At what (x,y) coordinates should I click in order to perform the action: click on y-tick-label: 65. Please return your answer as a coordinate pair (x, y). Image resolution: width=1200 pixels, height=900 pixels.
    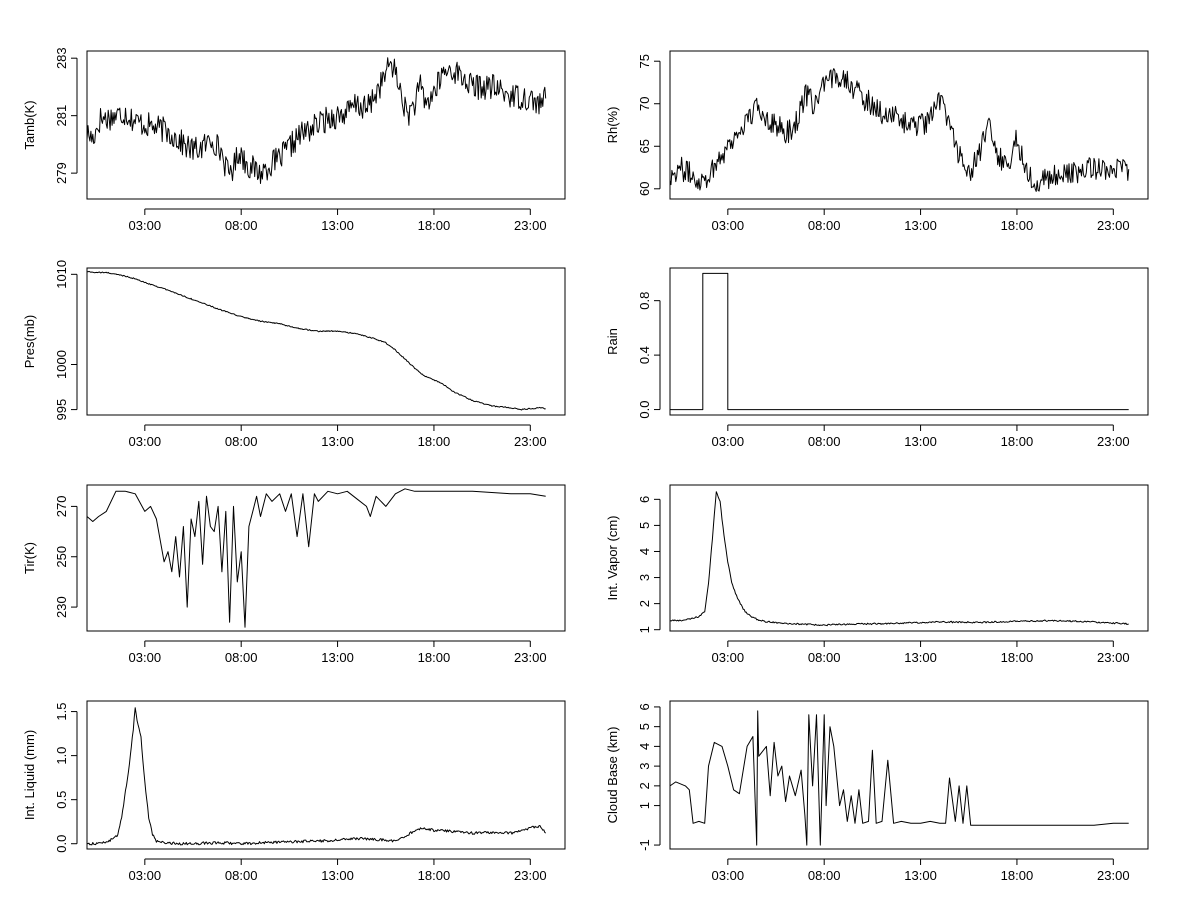
    Looking at the image, I should click on (644, 146).